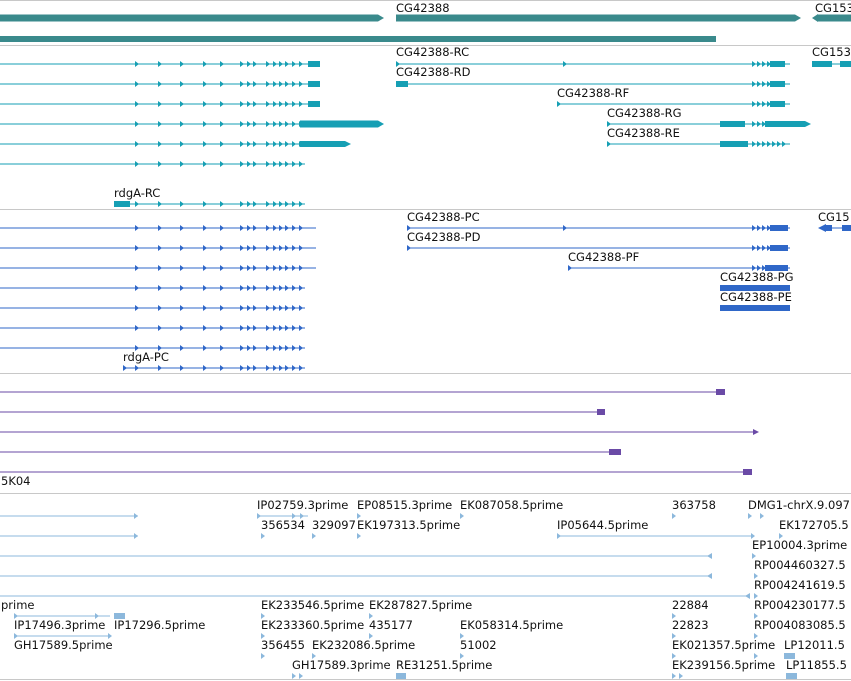 This screenshot has width=851, height=681. I want to click on est-label: 22884, so click(690, 605).